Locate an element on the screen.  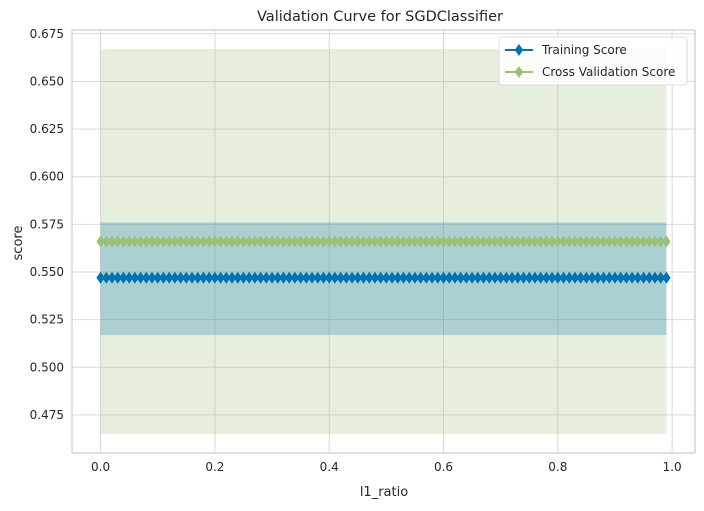
legend-box is located at coordinates (593, 61).